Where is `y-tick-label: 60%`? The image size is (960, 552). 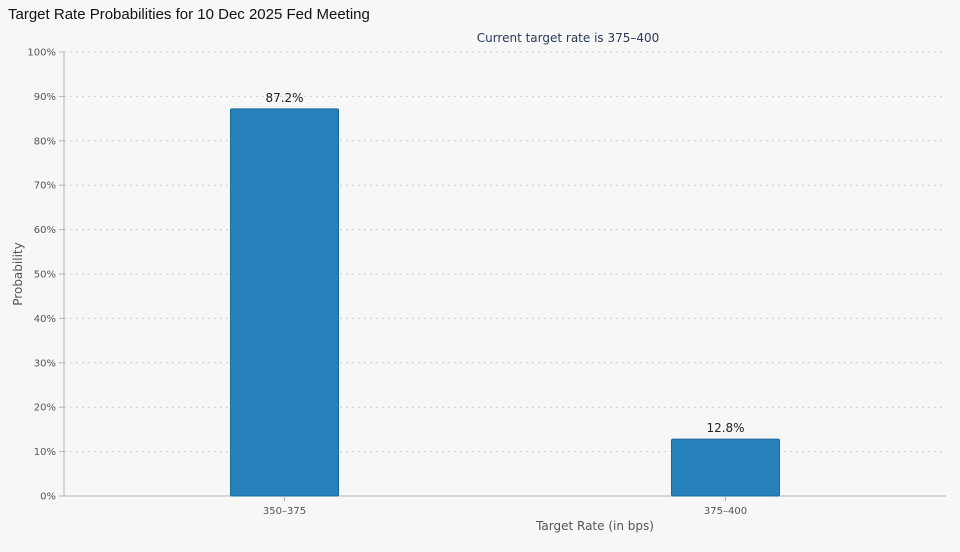
y-tick-label: 60% is located at coordinates (45, 230).